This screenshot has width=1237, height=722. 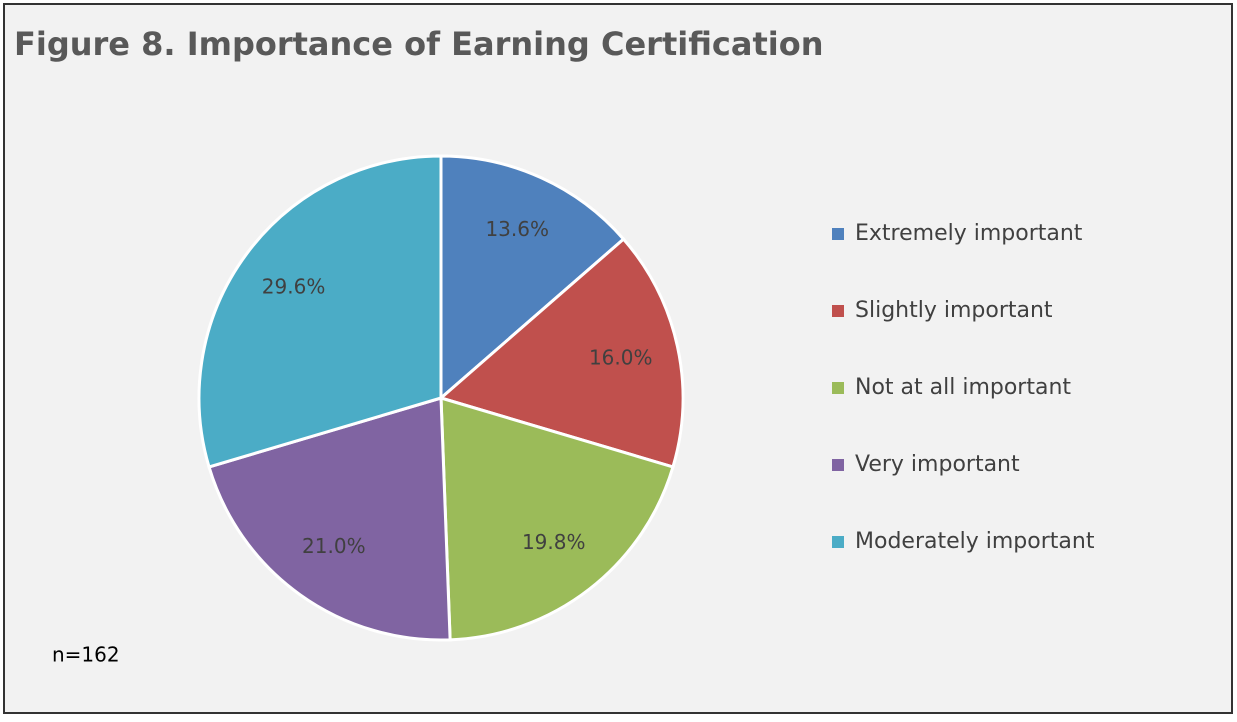 I want to click on data-label: 16.0%, so click(x=621, y=358).